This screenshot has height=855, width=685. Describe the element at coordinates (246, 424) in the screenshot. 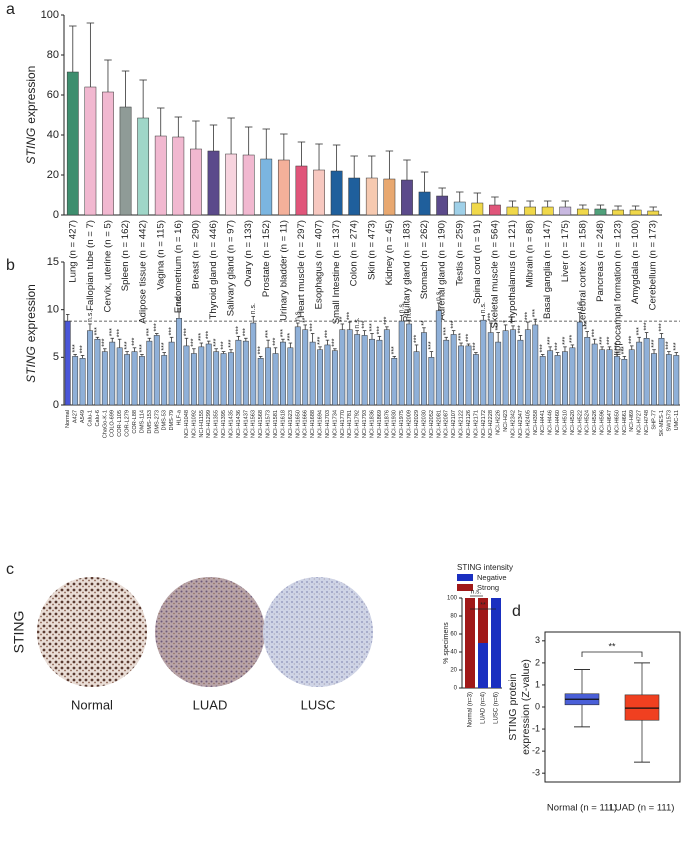

I see `x-tick-label: NCI-H1437` at that location.